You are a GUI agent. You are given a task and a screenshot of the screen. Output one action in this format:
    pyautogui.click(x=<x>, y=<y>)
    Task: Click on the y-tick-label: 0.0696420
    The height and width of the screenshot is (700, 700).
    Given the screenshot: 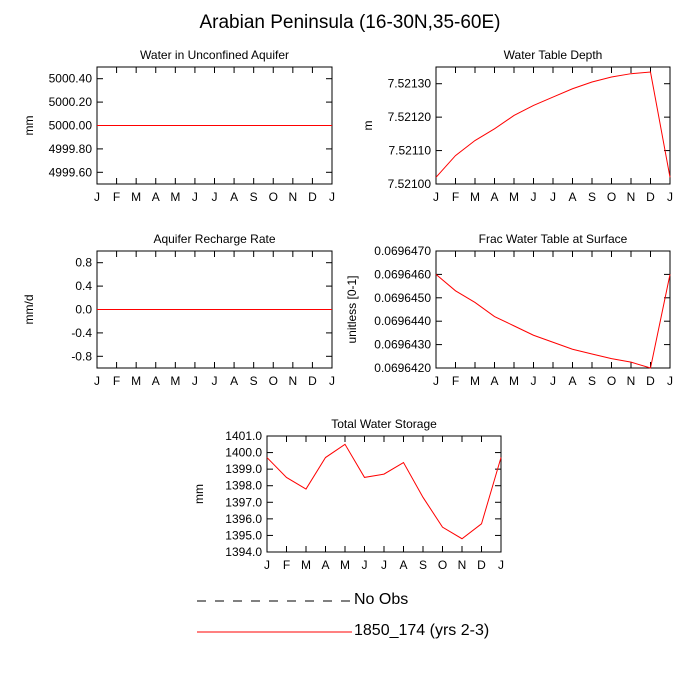 What is the action you would take?
    pyautogui.click(x=402, y=368)
    